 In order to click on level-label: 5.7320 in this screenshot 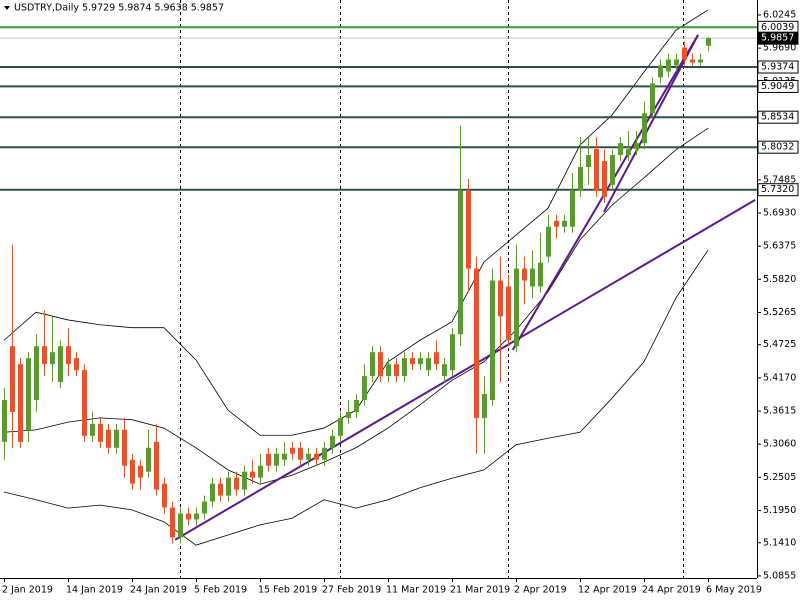, I will do `click(777, 189)`.